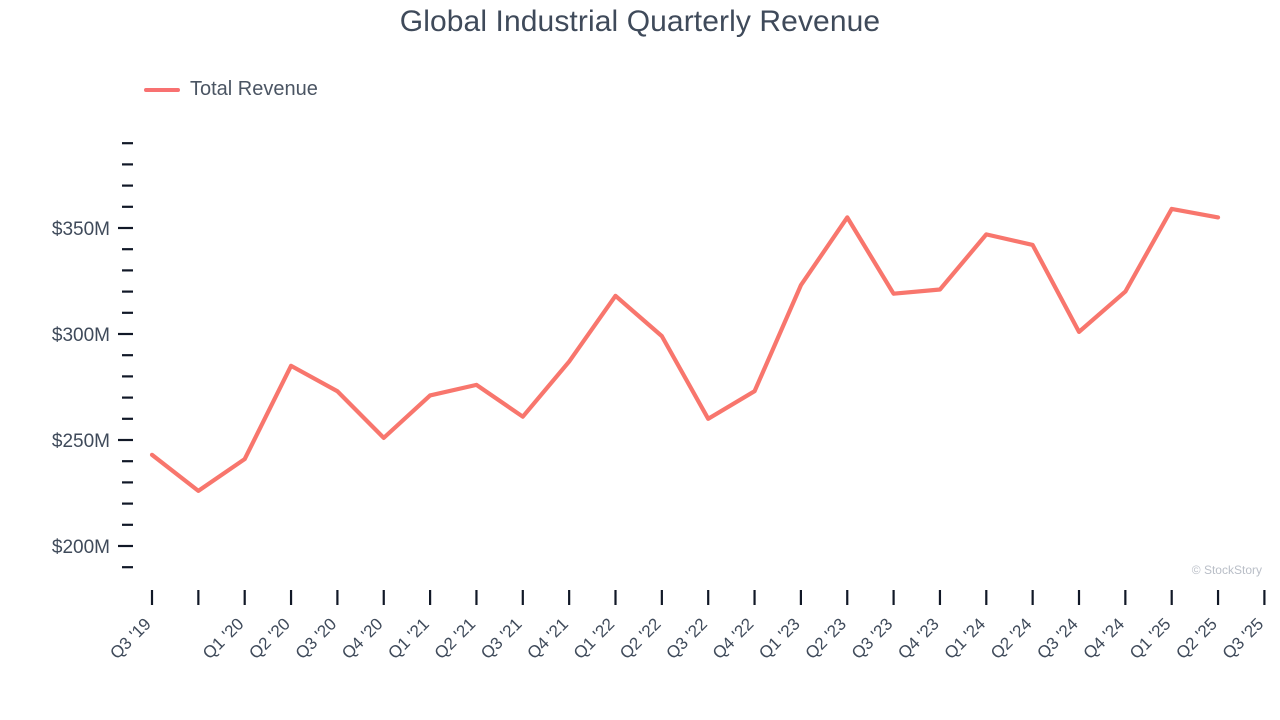 This screenshot has width=1280, height=720. Describe the element at coordinates (81, 335) in the screenshot. I see `y-axis-tick-label: $300M` at that location.